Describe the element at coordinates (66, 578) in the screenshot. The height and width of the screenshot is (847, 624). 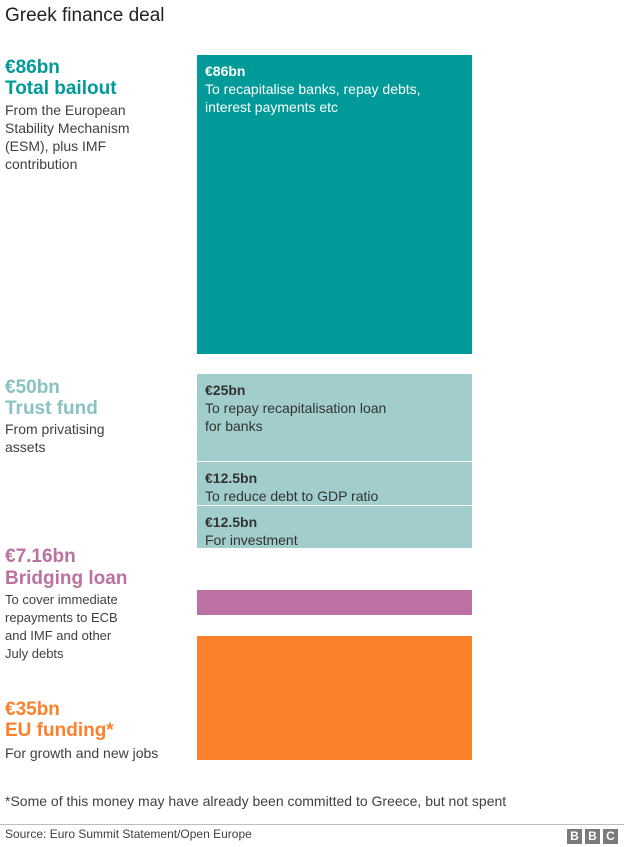
I see `bridging-name: Bridging loan` at that location.